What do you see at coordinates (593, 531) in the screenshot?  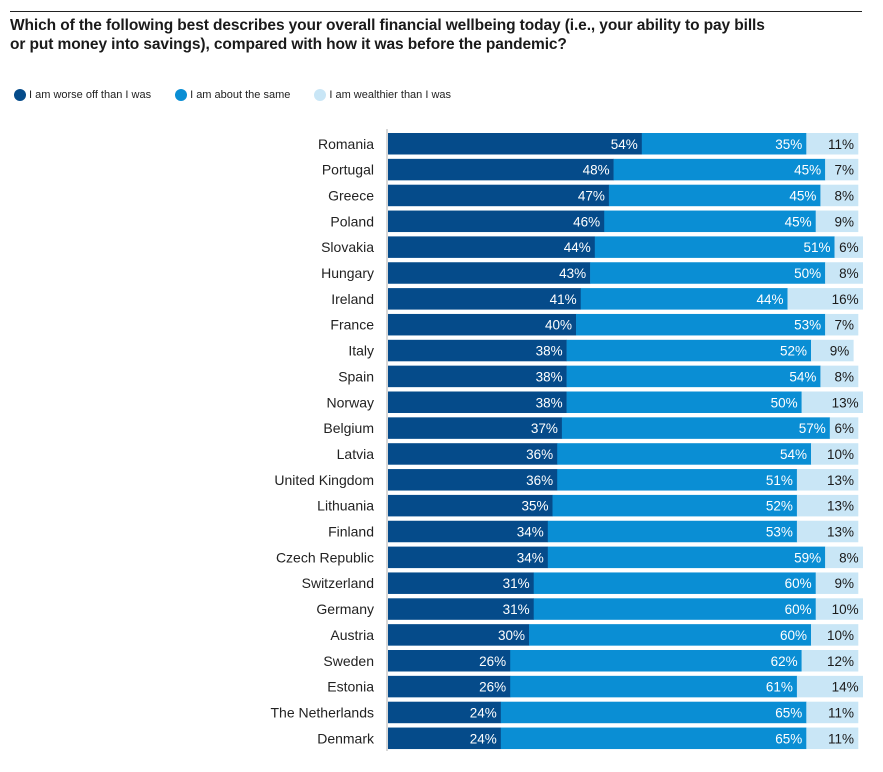 I see `bar-row: Finland 34% 53% 13%` at bounding box center [593, 531].